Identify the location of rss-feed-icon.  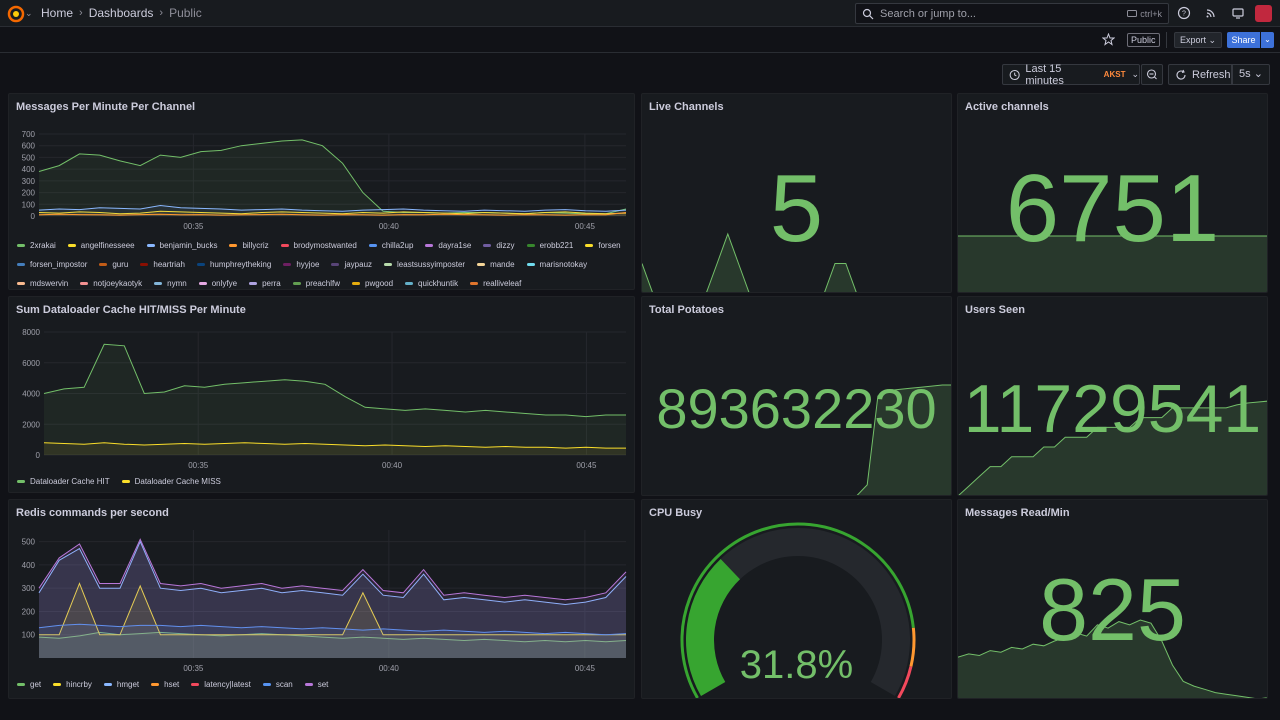
(1211, 13).